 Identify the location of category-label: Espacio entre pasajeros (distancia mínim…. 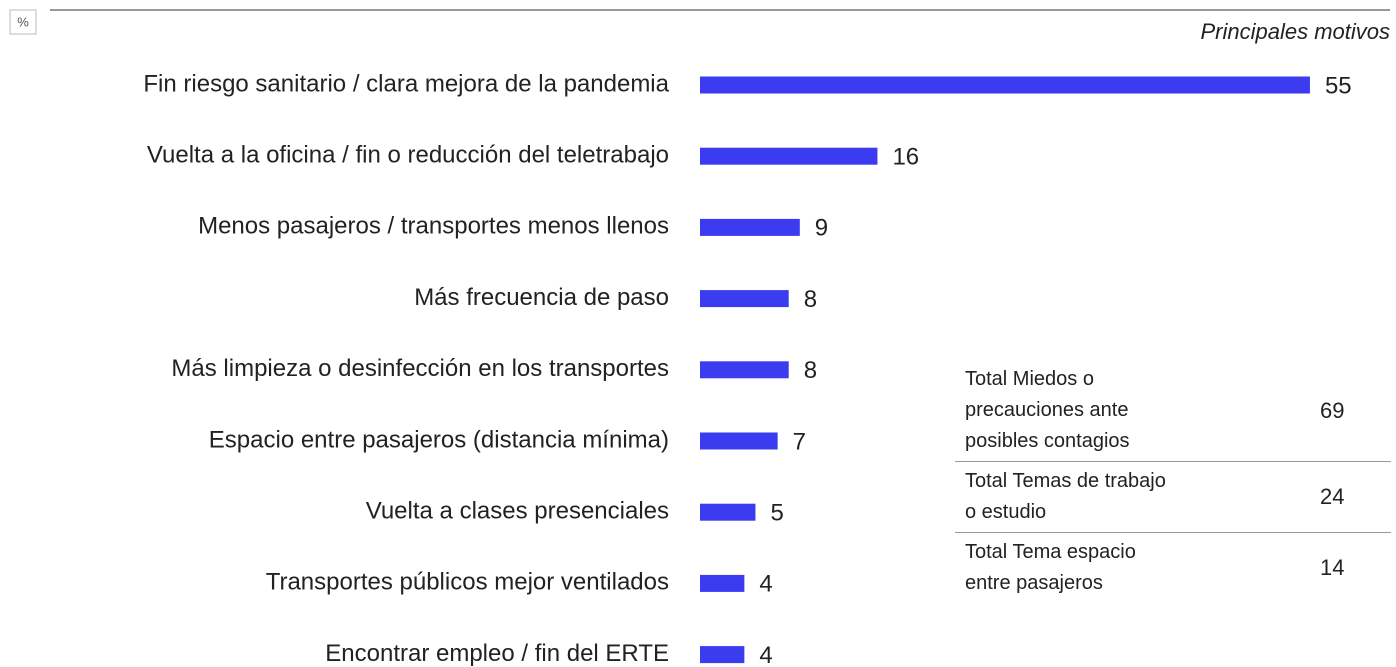
(439, 439).